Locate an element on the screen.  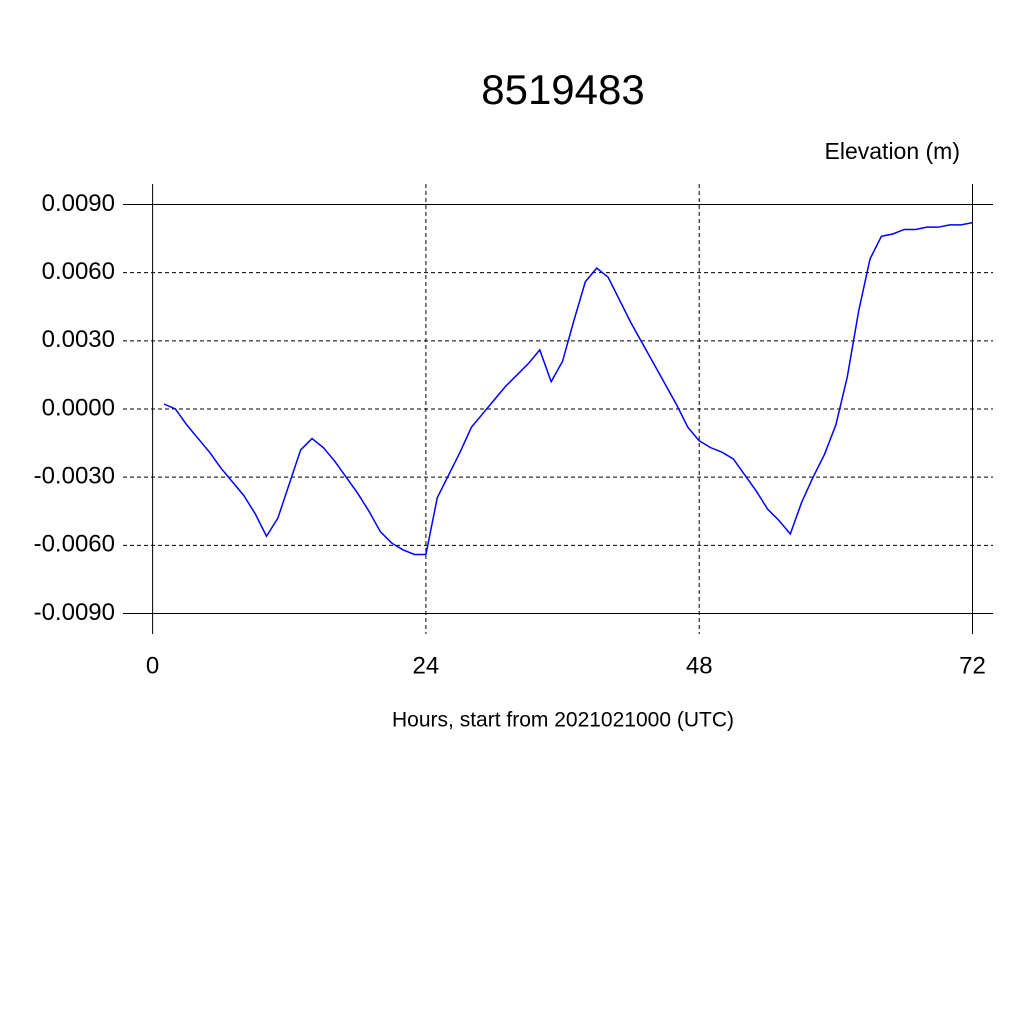
chart-title: 8519483 is located at coordinates (563, 89).